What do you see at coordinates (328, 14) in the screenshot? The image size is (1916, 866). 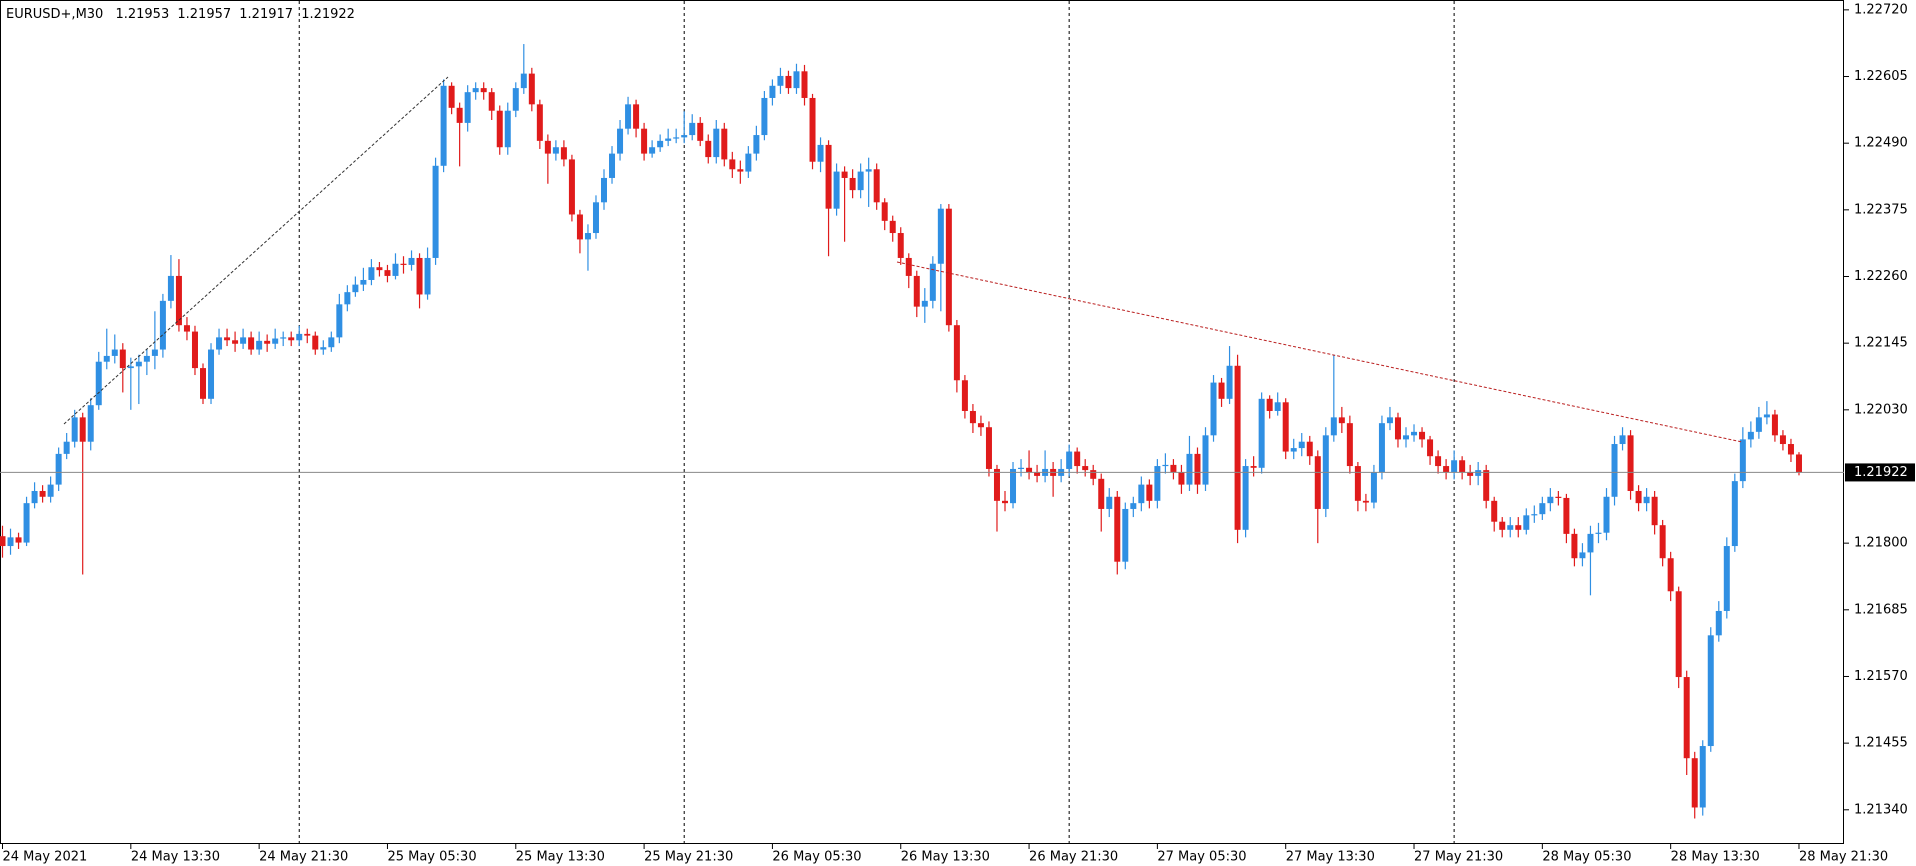 I see `header-close: 1.21922` at bounding box center [328, 14].